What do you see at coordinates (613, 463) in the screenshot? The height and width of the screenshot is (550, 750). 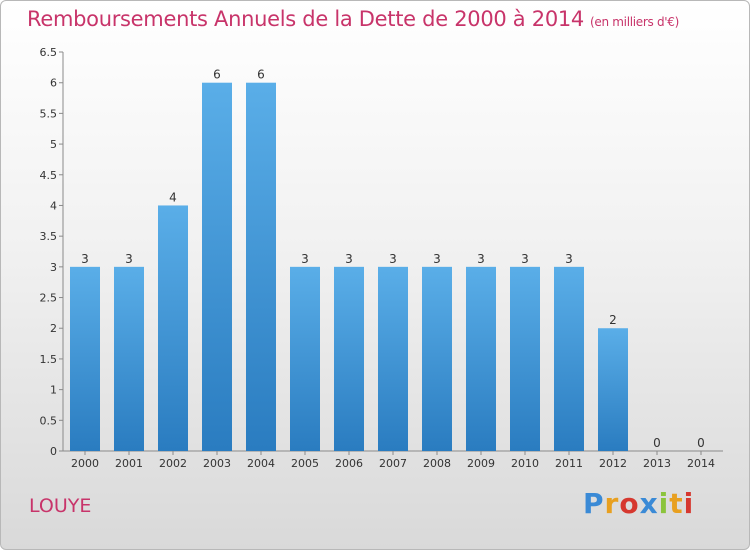 I see `x-tick-label: 2012` at bounding box center [613, 463].